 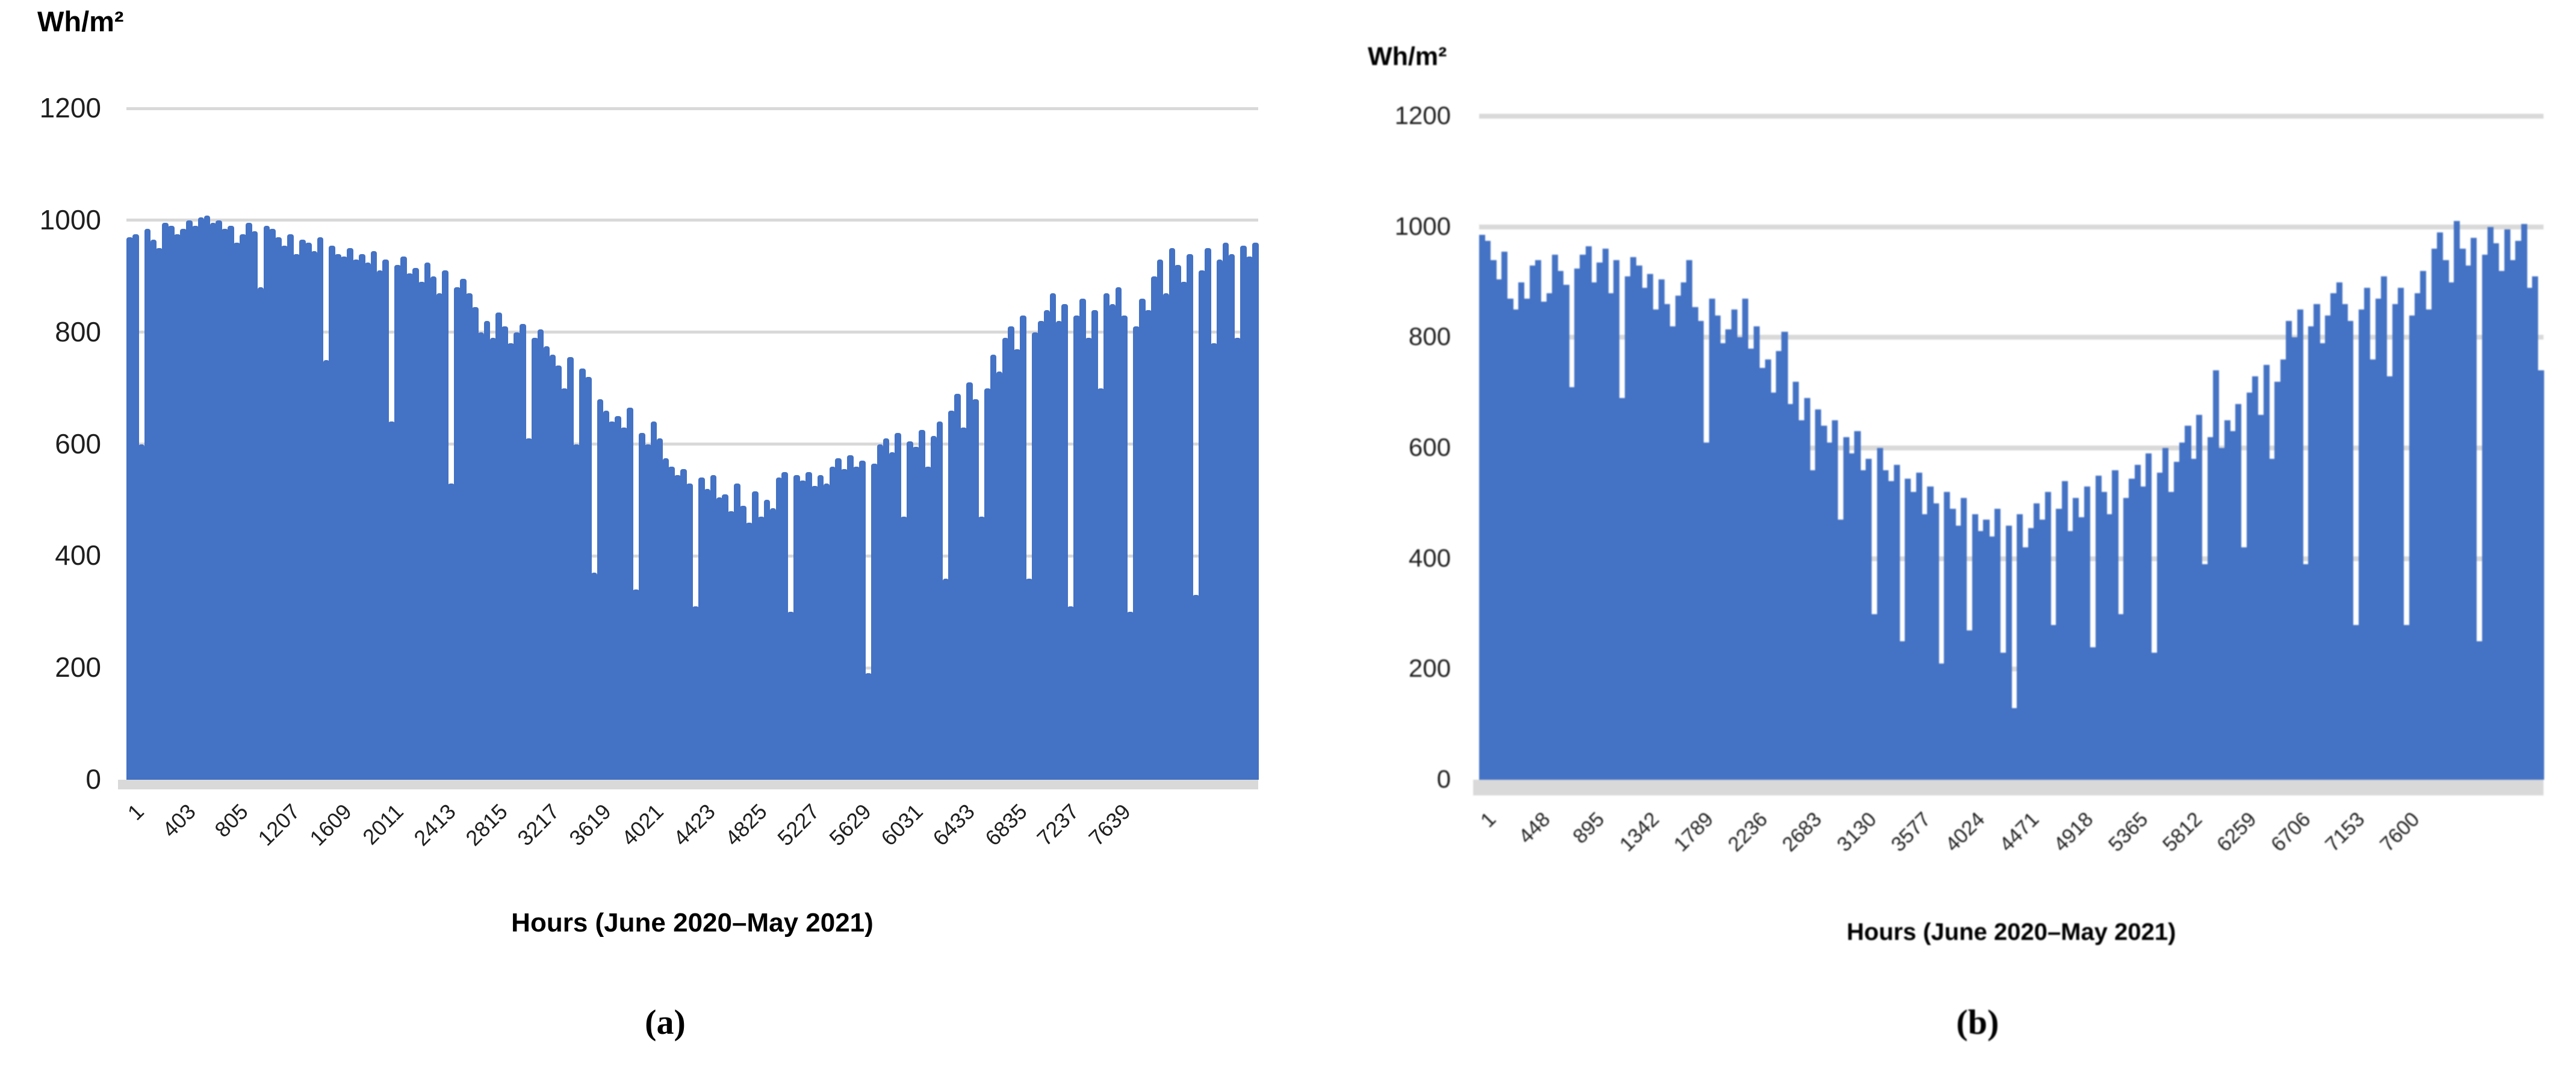 What do you see at coordinates (1977, 1022) in the screenshot?
I see `subfigure-caption-b: (b)` at bounding box center [1977, 1022].